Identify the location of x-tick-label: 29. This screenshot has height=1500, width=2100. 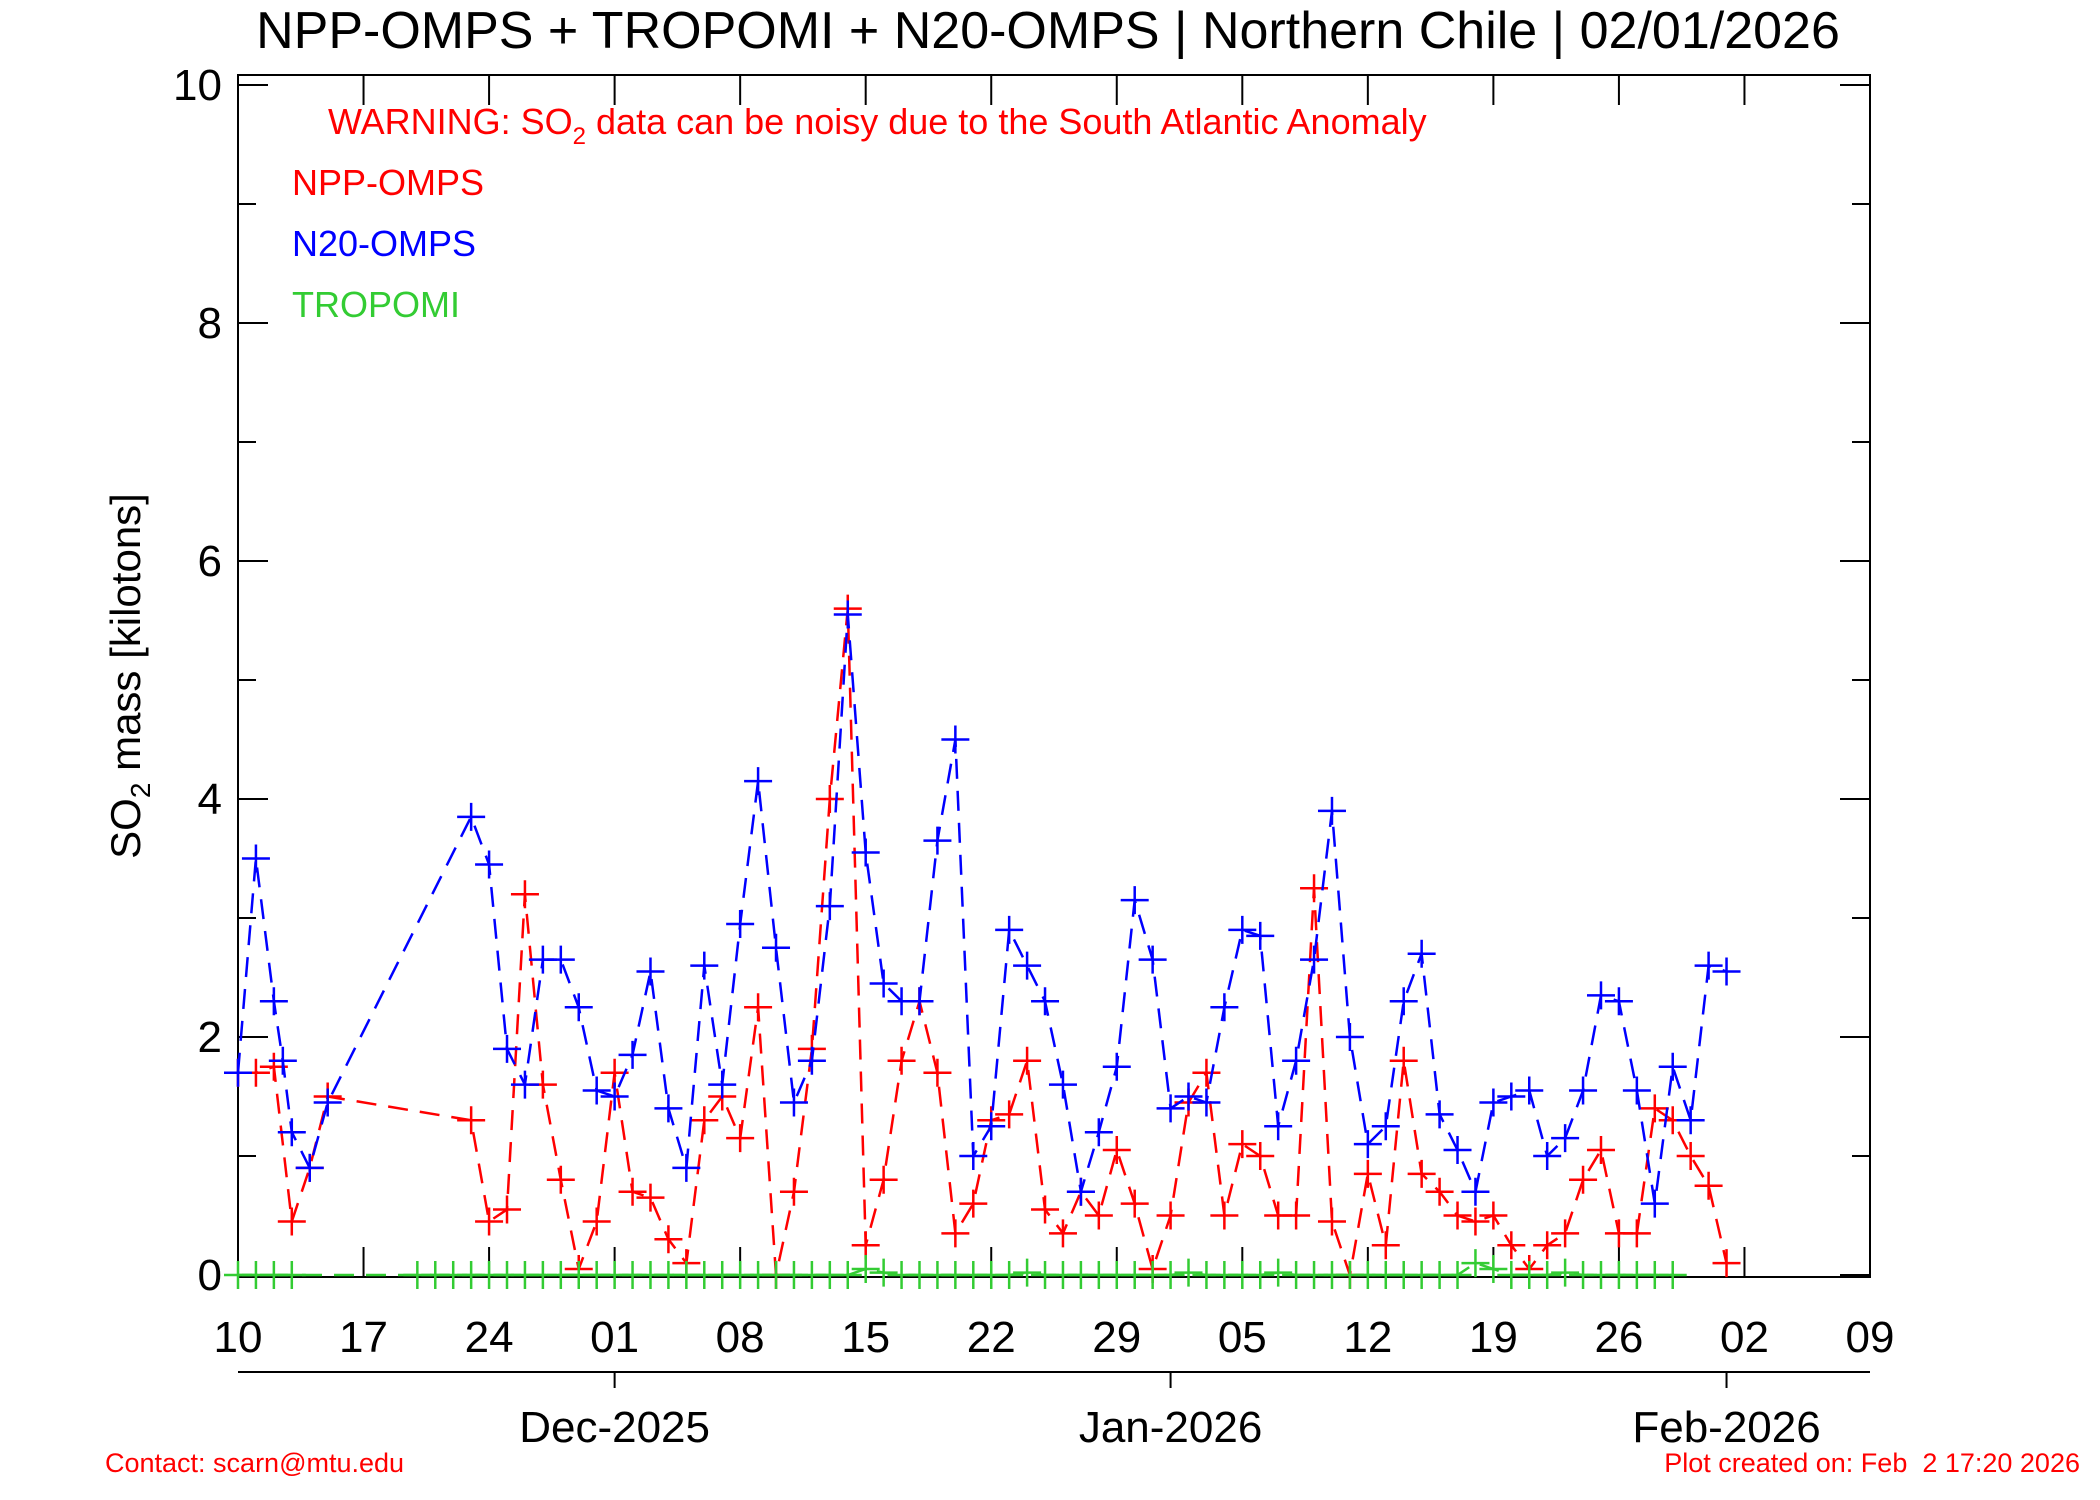
(1116, 1337).